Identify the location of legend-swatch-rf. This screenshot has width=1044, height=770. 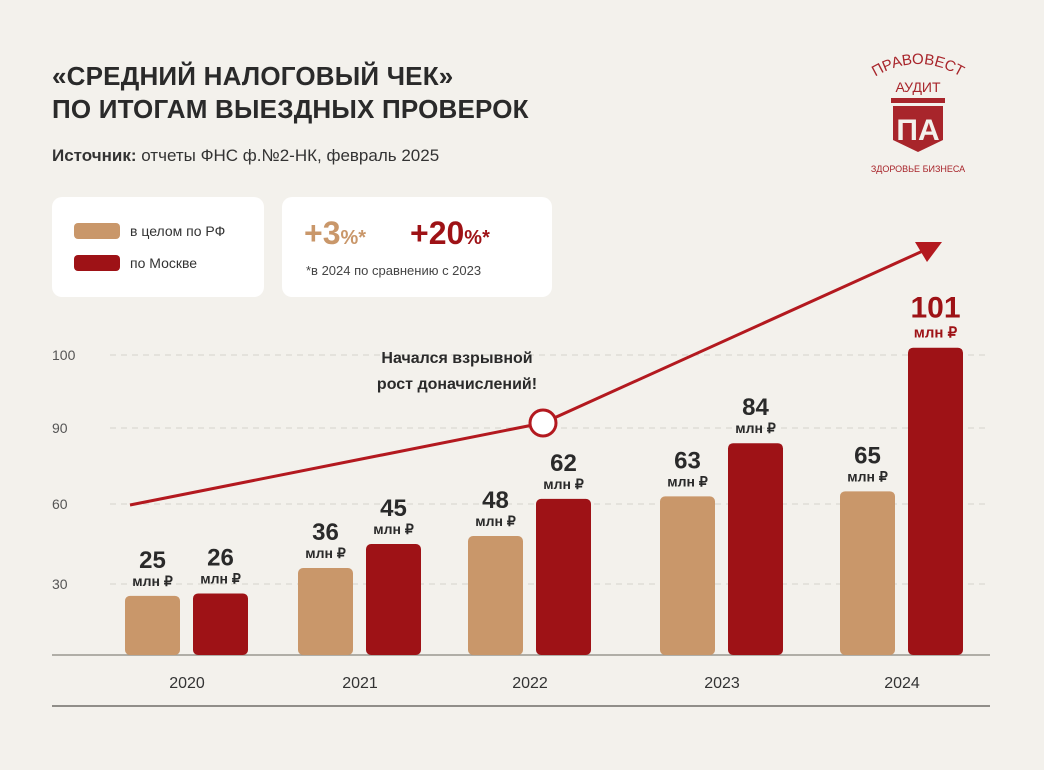
(97, 231).